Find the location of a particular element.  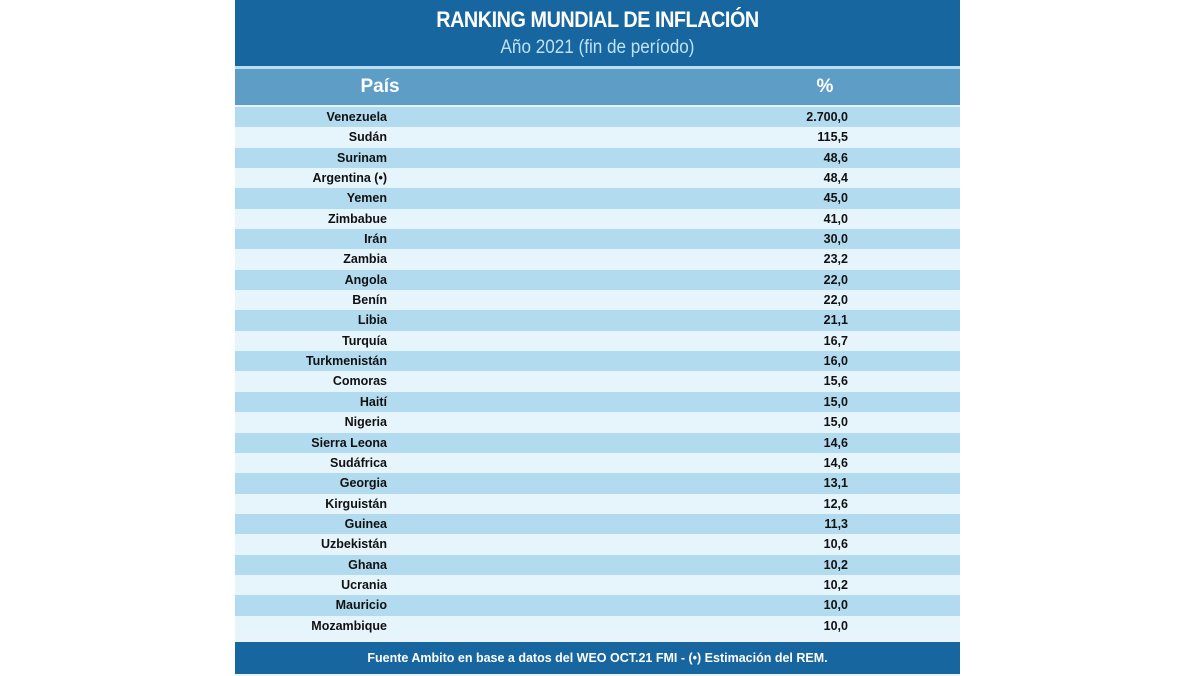

inflation-value: 10,6 is located at coordinates (835, 544).